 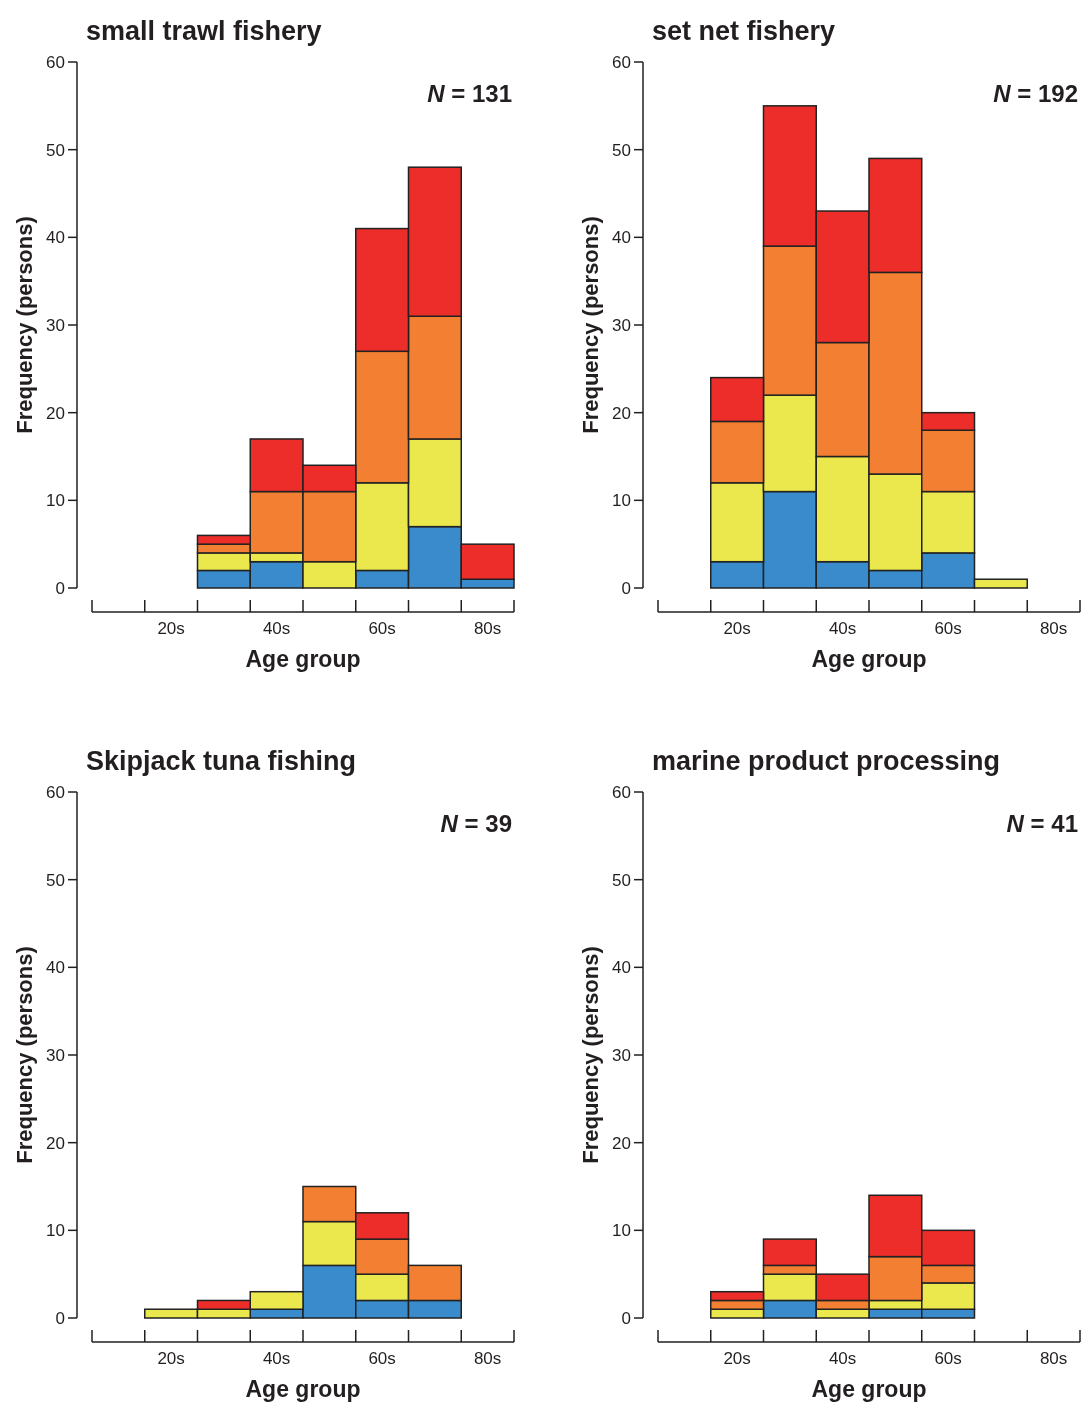 I want to click on chart-title: small trawl fishery, so click(x=204, y=31).